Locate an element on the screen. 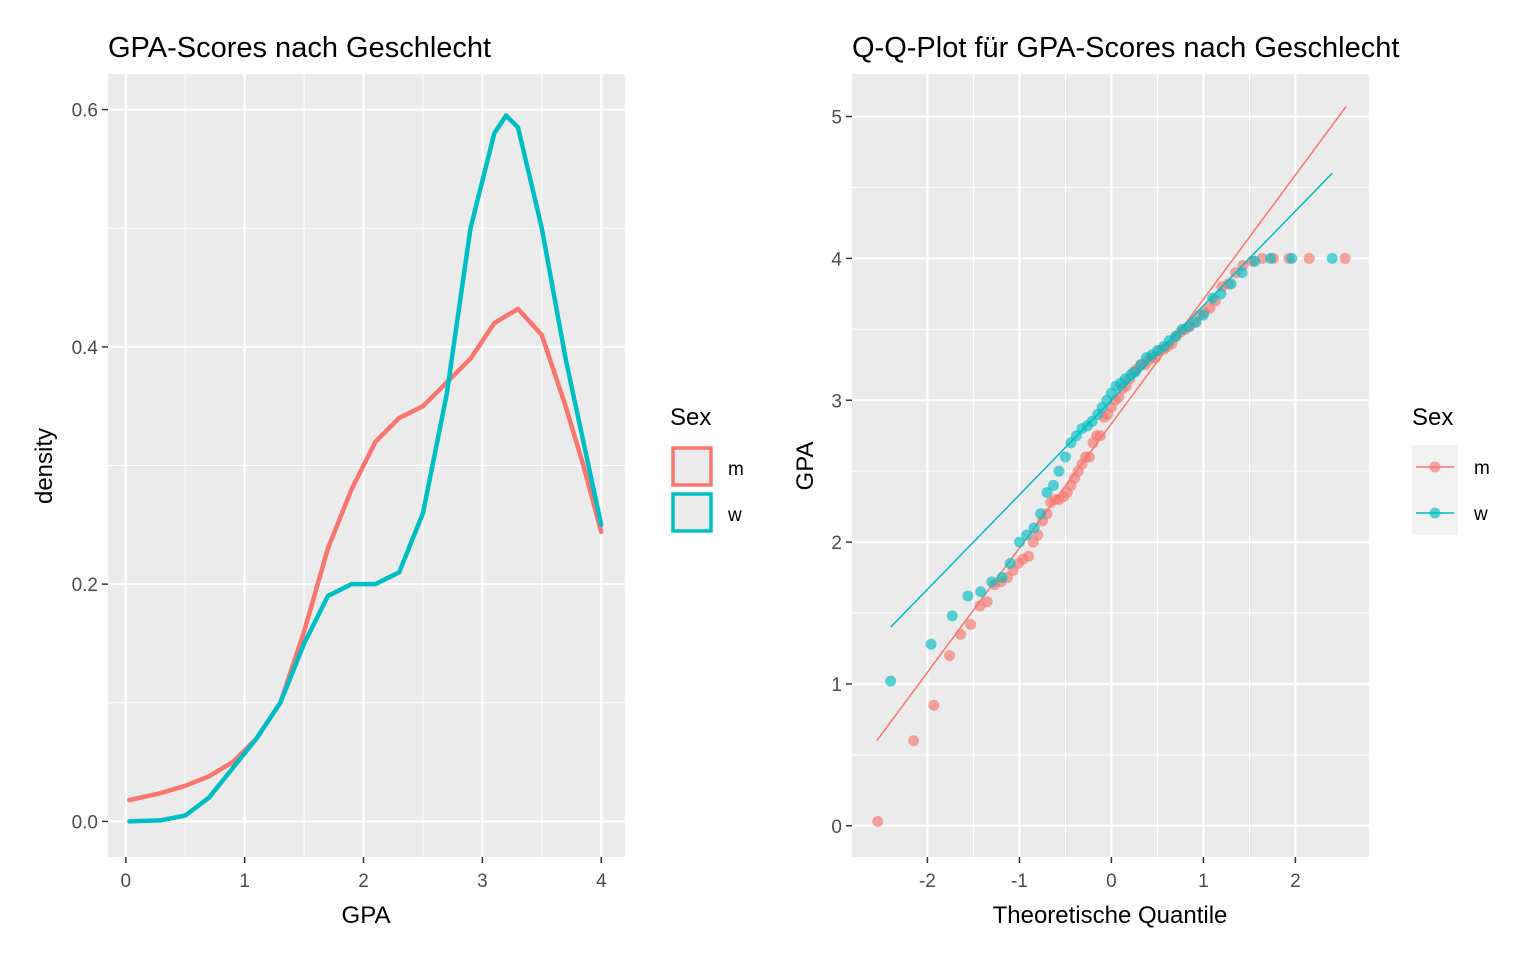 The height and width of the screenshot is (960, 1536). x-axis-ticks: -2 -1 0 1 2 is located at coordinates (1110, 874).